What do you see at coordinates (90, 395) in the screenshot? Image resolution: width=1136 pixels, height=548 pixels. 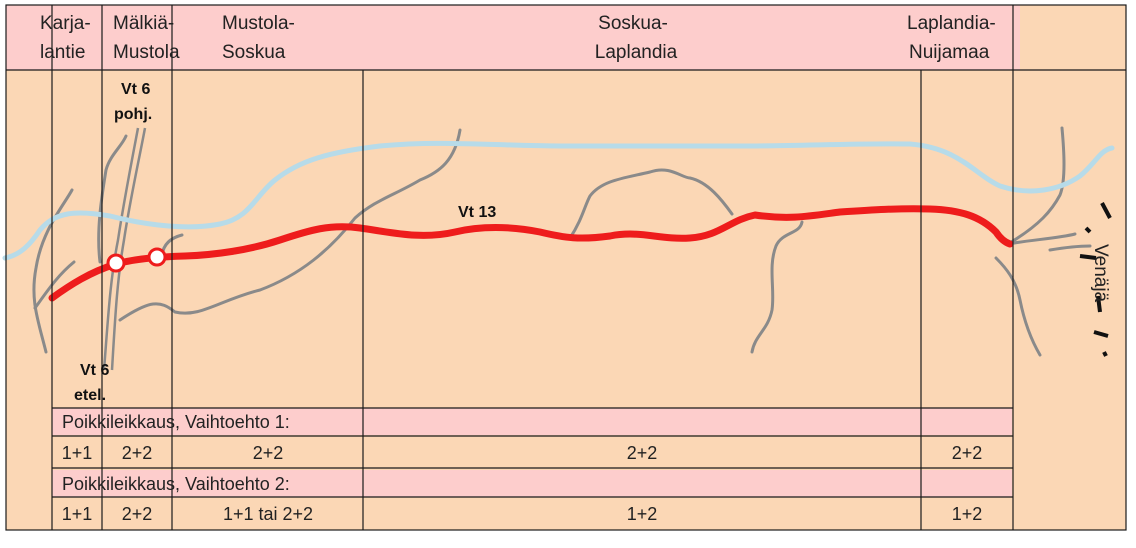 I see `vt6-south-label-line2: etel.` at bounding box center [90, 395].